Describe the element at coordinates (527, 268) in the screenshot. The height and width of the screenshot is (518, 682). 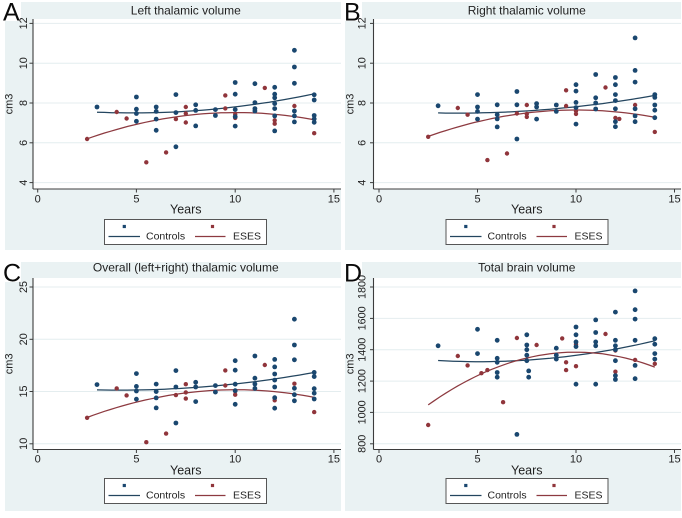
I see `svg-text: Total brain volume` at that location.